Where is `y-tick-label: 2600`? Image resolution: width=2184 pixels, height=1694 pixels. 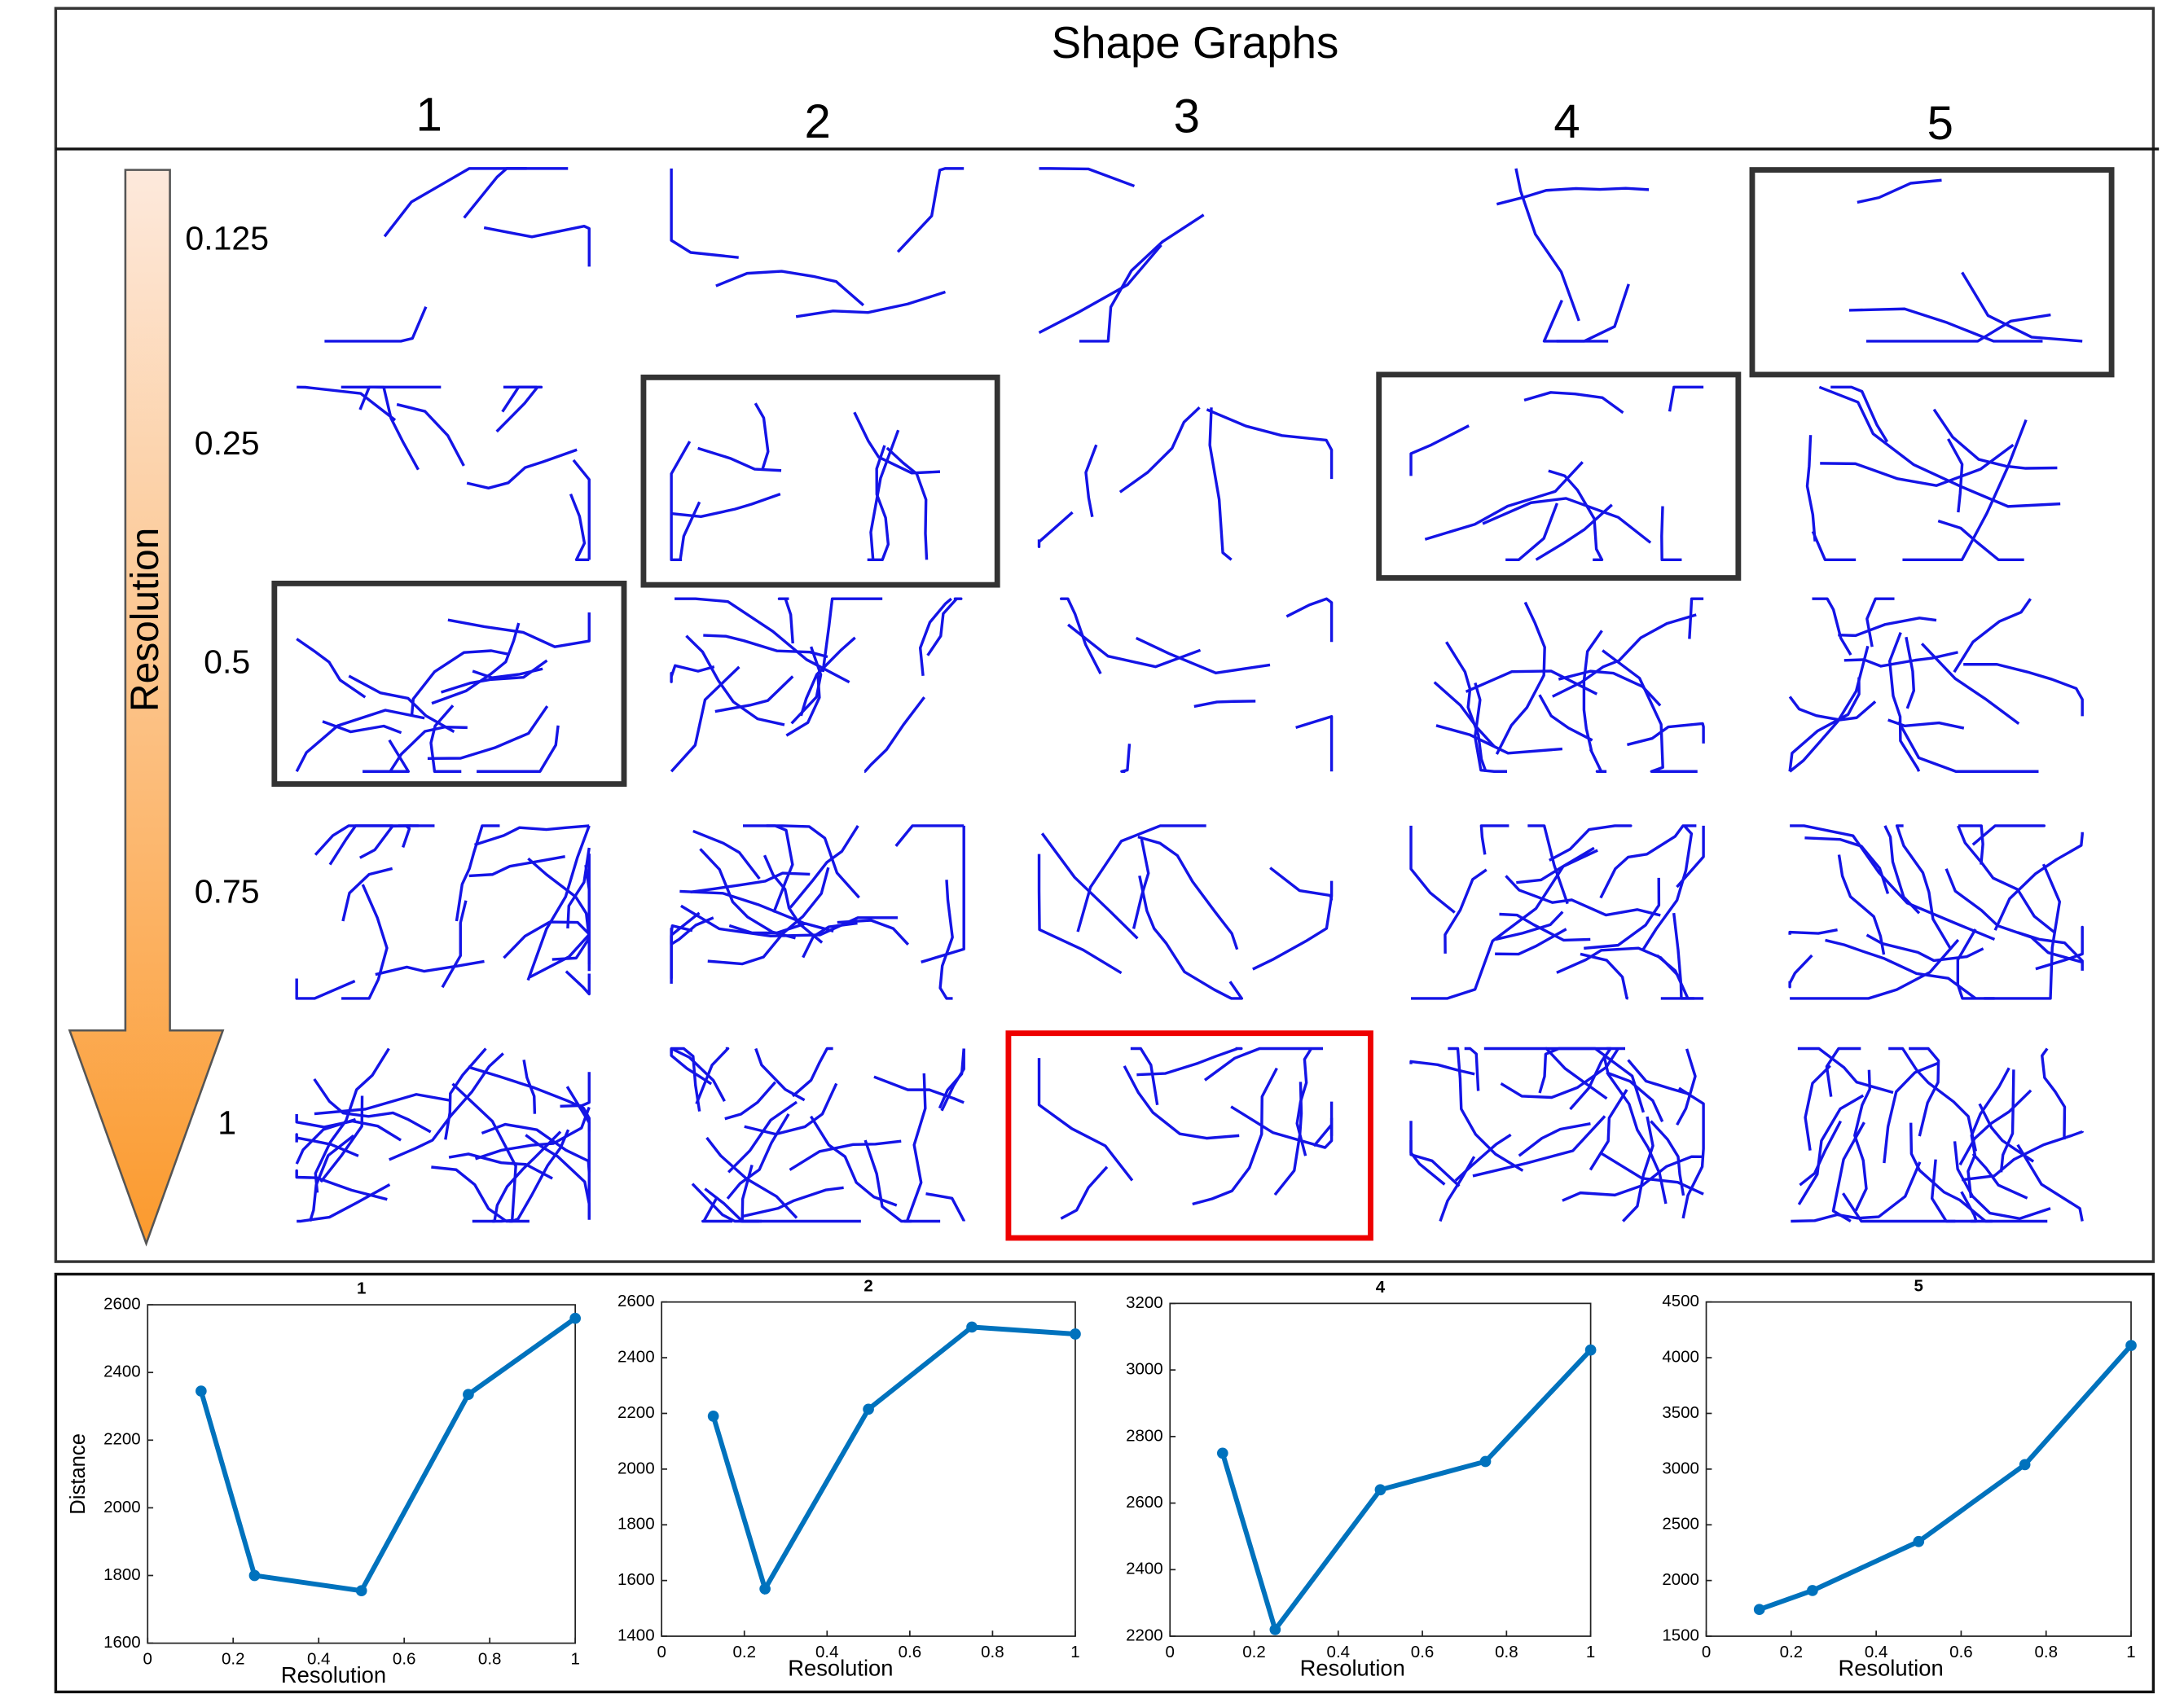 y-tick-label: 2600 is located at coordinates (1144, 1502).